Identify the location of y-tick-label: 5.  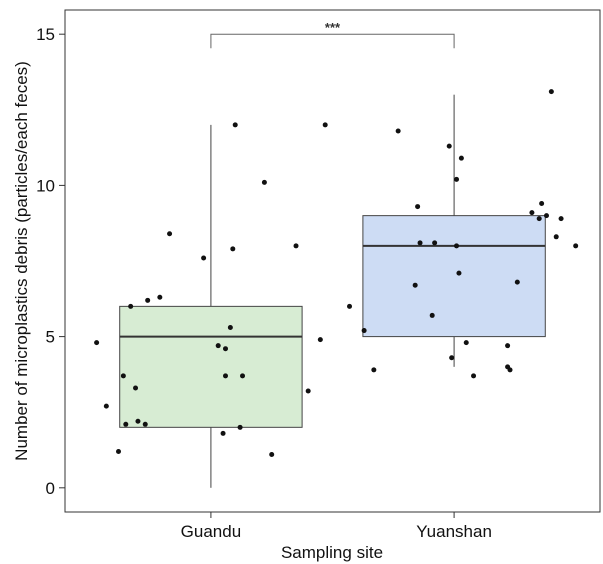
(50, 337).